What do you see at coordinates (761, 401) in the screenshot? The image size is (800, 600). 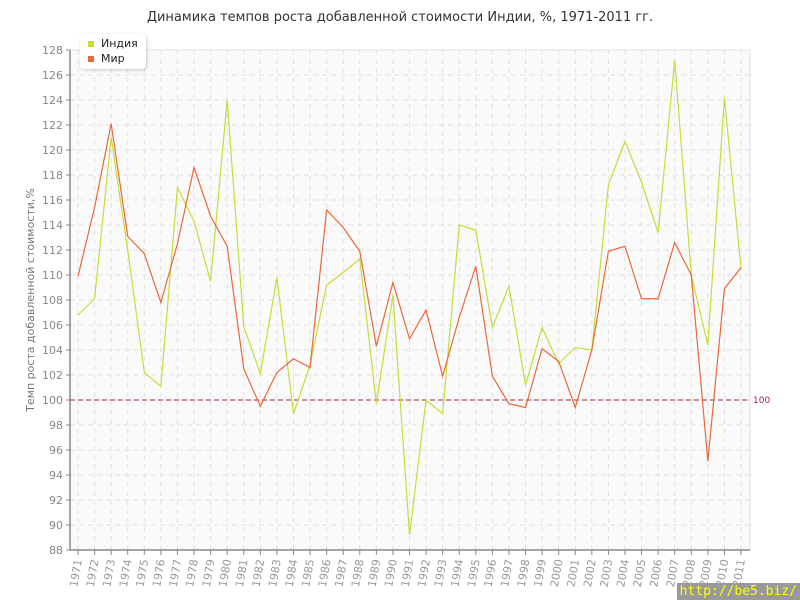 I see `reference-line-label: 100` at bounding box center [761, 401].